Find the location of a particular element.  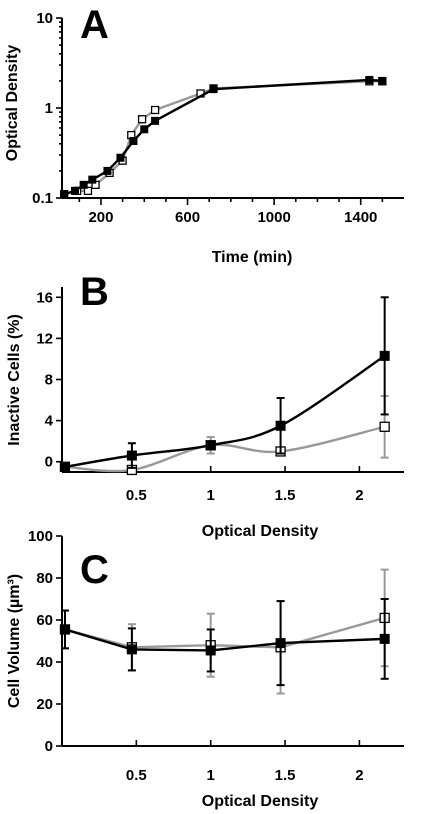

panel-c-x-axis-title: Optical Density is located at coordinates (260, 801).